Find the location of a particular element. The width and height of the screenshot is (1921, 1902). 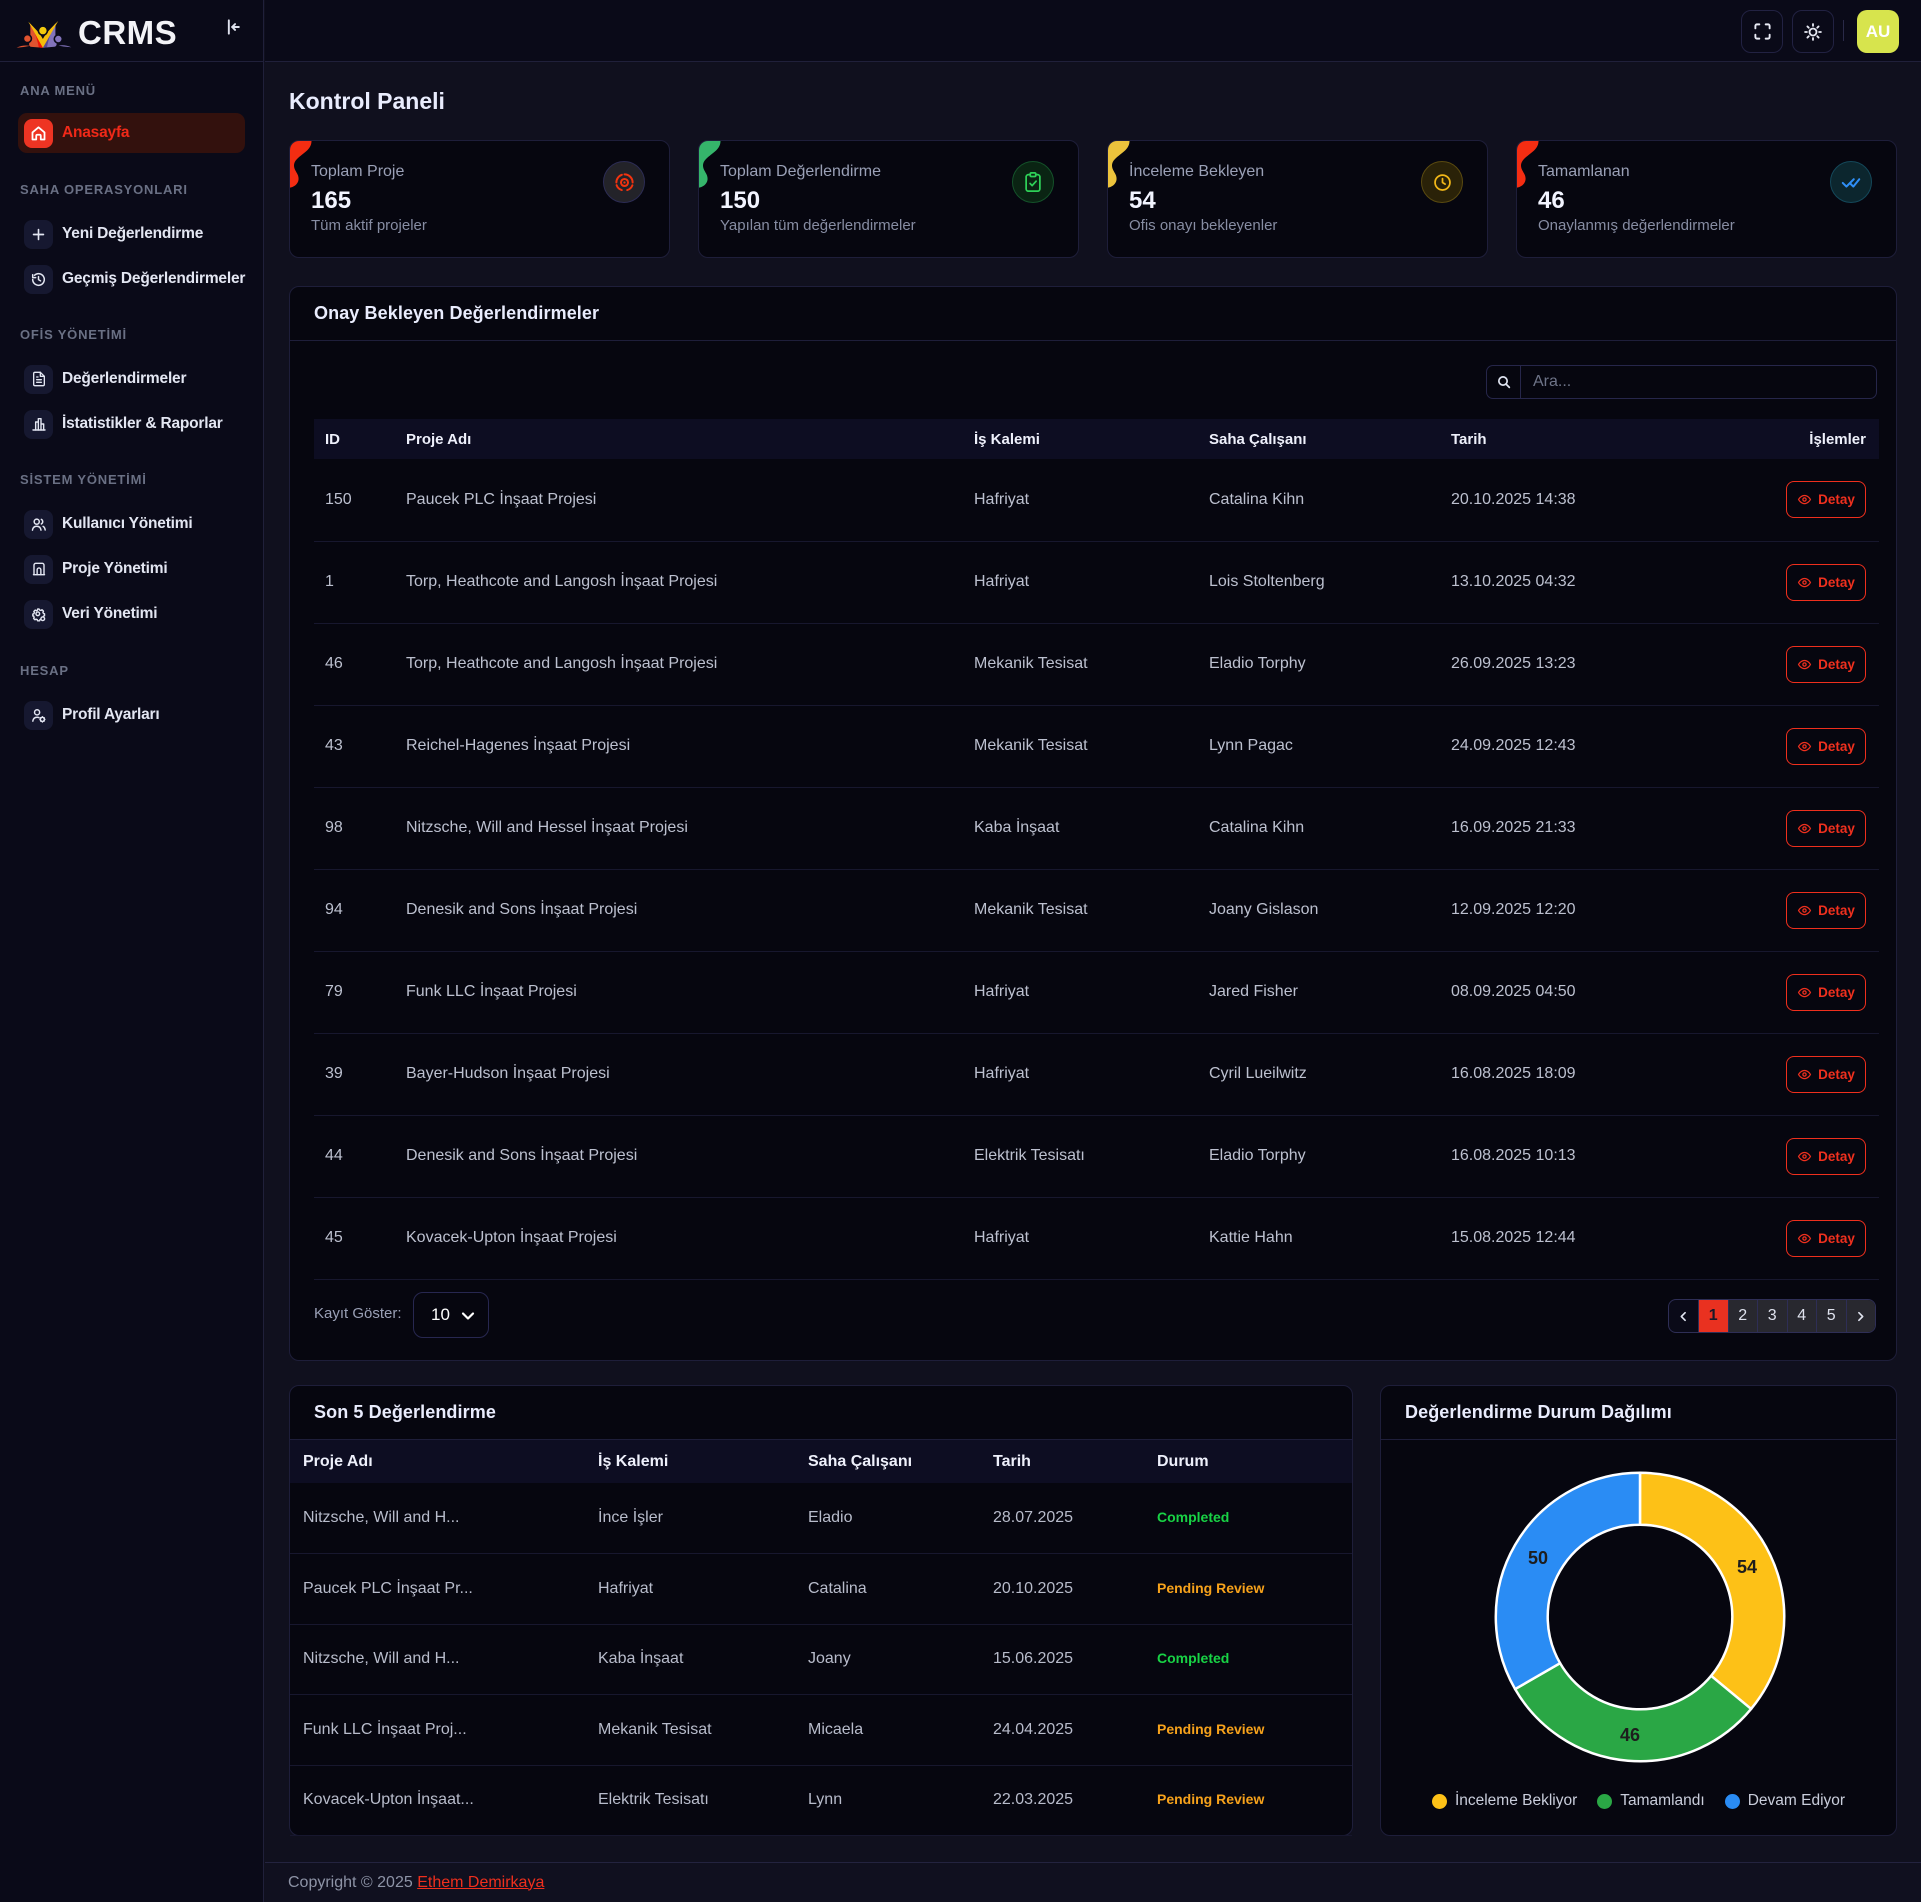

svg-text: 54 is located at coordinates (1747, 1567).